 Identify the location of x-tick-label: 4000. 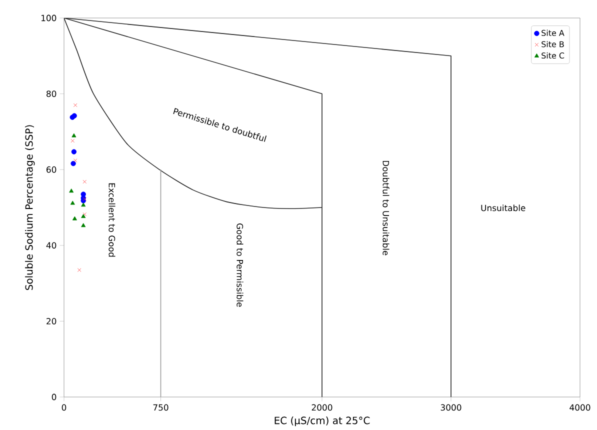
(580, 407).